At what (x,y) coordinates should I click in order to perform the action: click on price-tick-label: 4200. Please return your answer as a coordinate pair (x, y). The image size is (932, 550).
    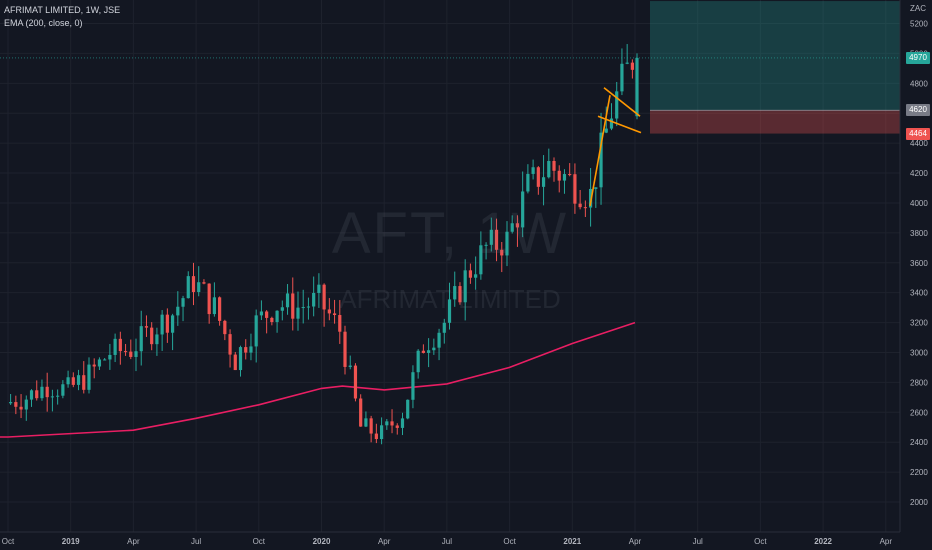
    Looking at the image, I should click on (919, 173).